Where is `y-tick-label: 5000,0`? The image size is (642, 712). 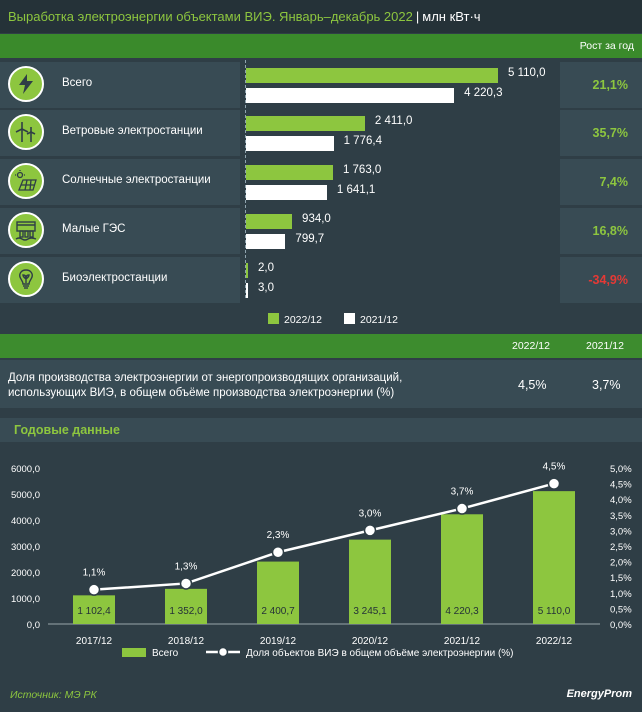
y-tick-label: 5000,0 is located at coordinates (25, 495).